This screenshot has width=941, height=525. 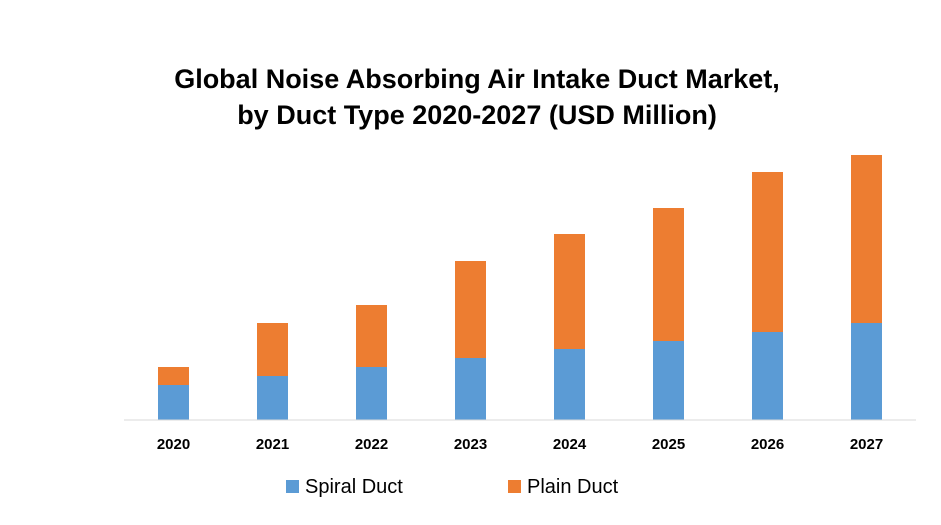 What do you see at coordinates (272, 398) in the screenshot?
I see `bar-spiral-duct-2021` at bounding box center [272, 398].